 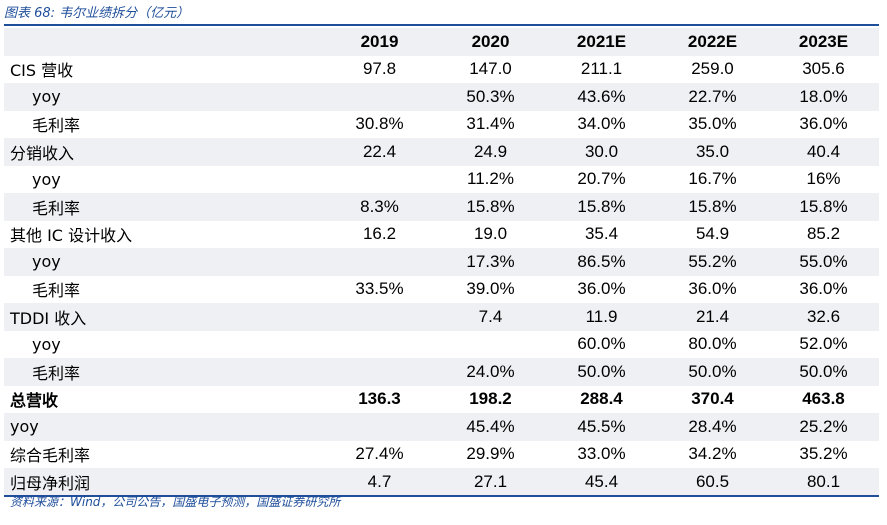 I want to click on value-cell: 35.4, so click(x=601, y=234).